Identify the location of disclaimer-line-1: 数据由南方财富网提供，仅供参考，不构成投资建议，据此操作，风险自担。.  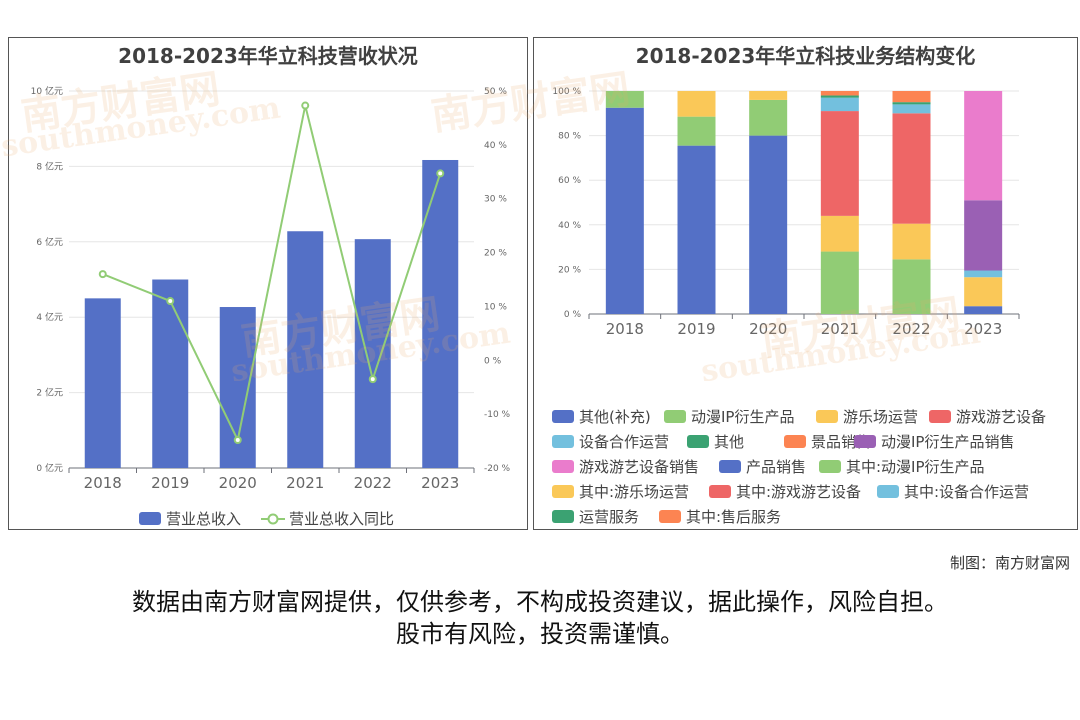
(540, 602).